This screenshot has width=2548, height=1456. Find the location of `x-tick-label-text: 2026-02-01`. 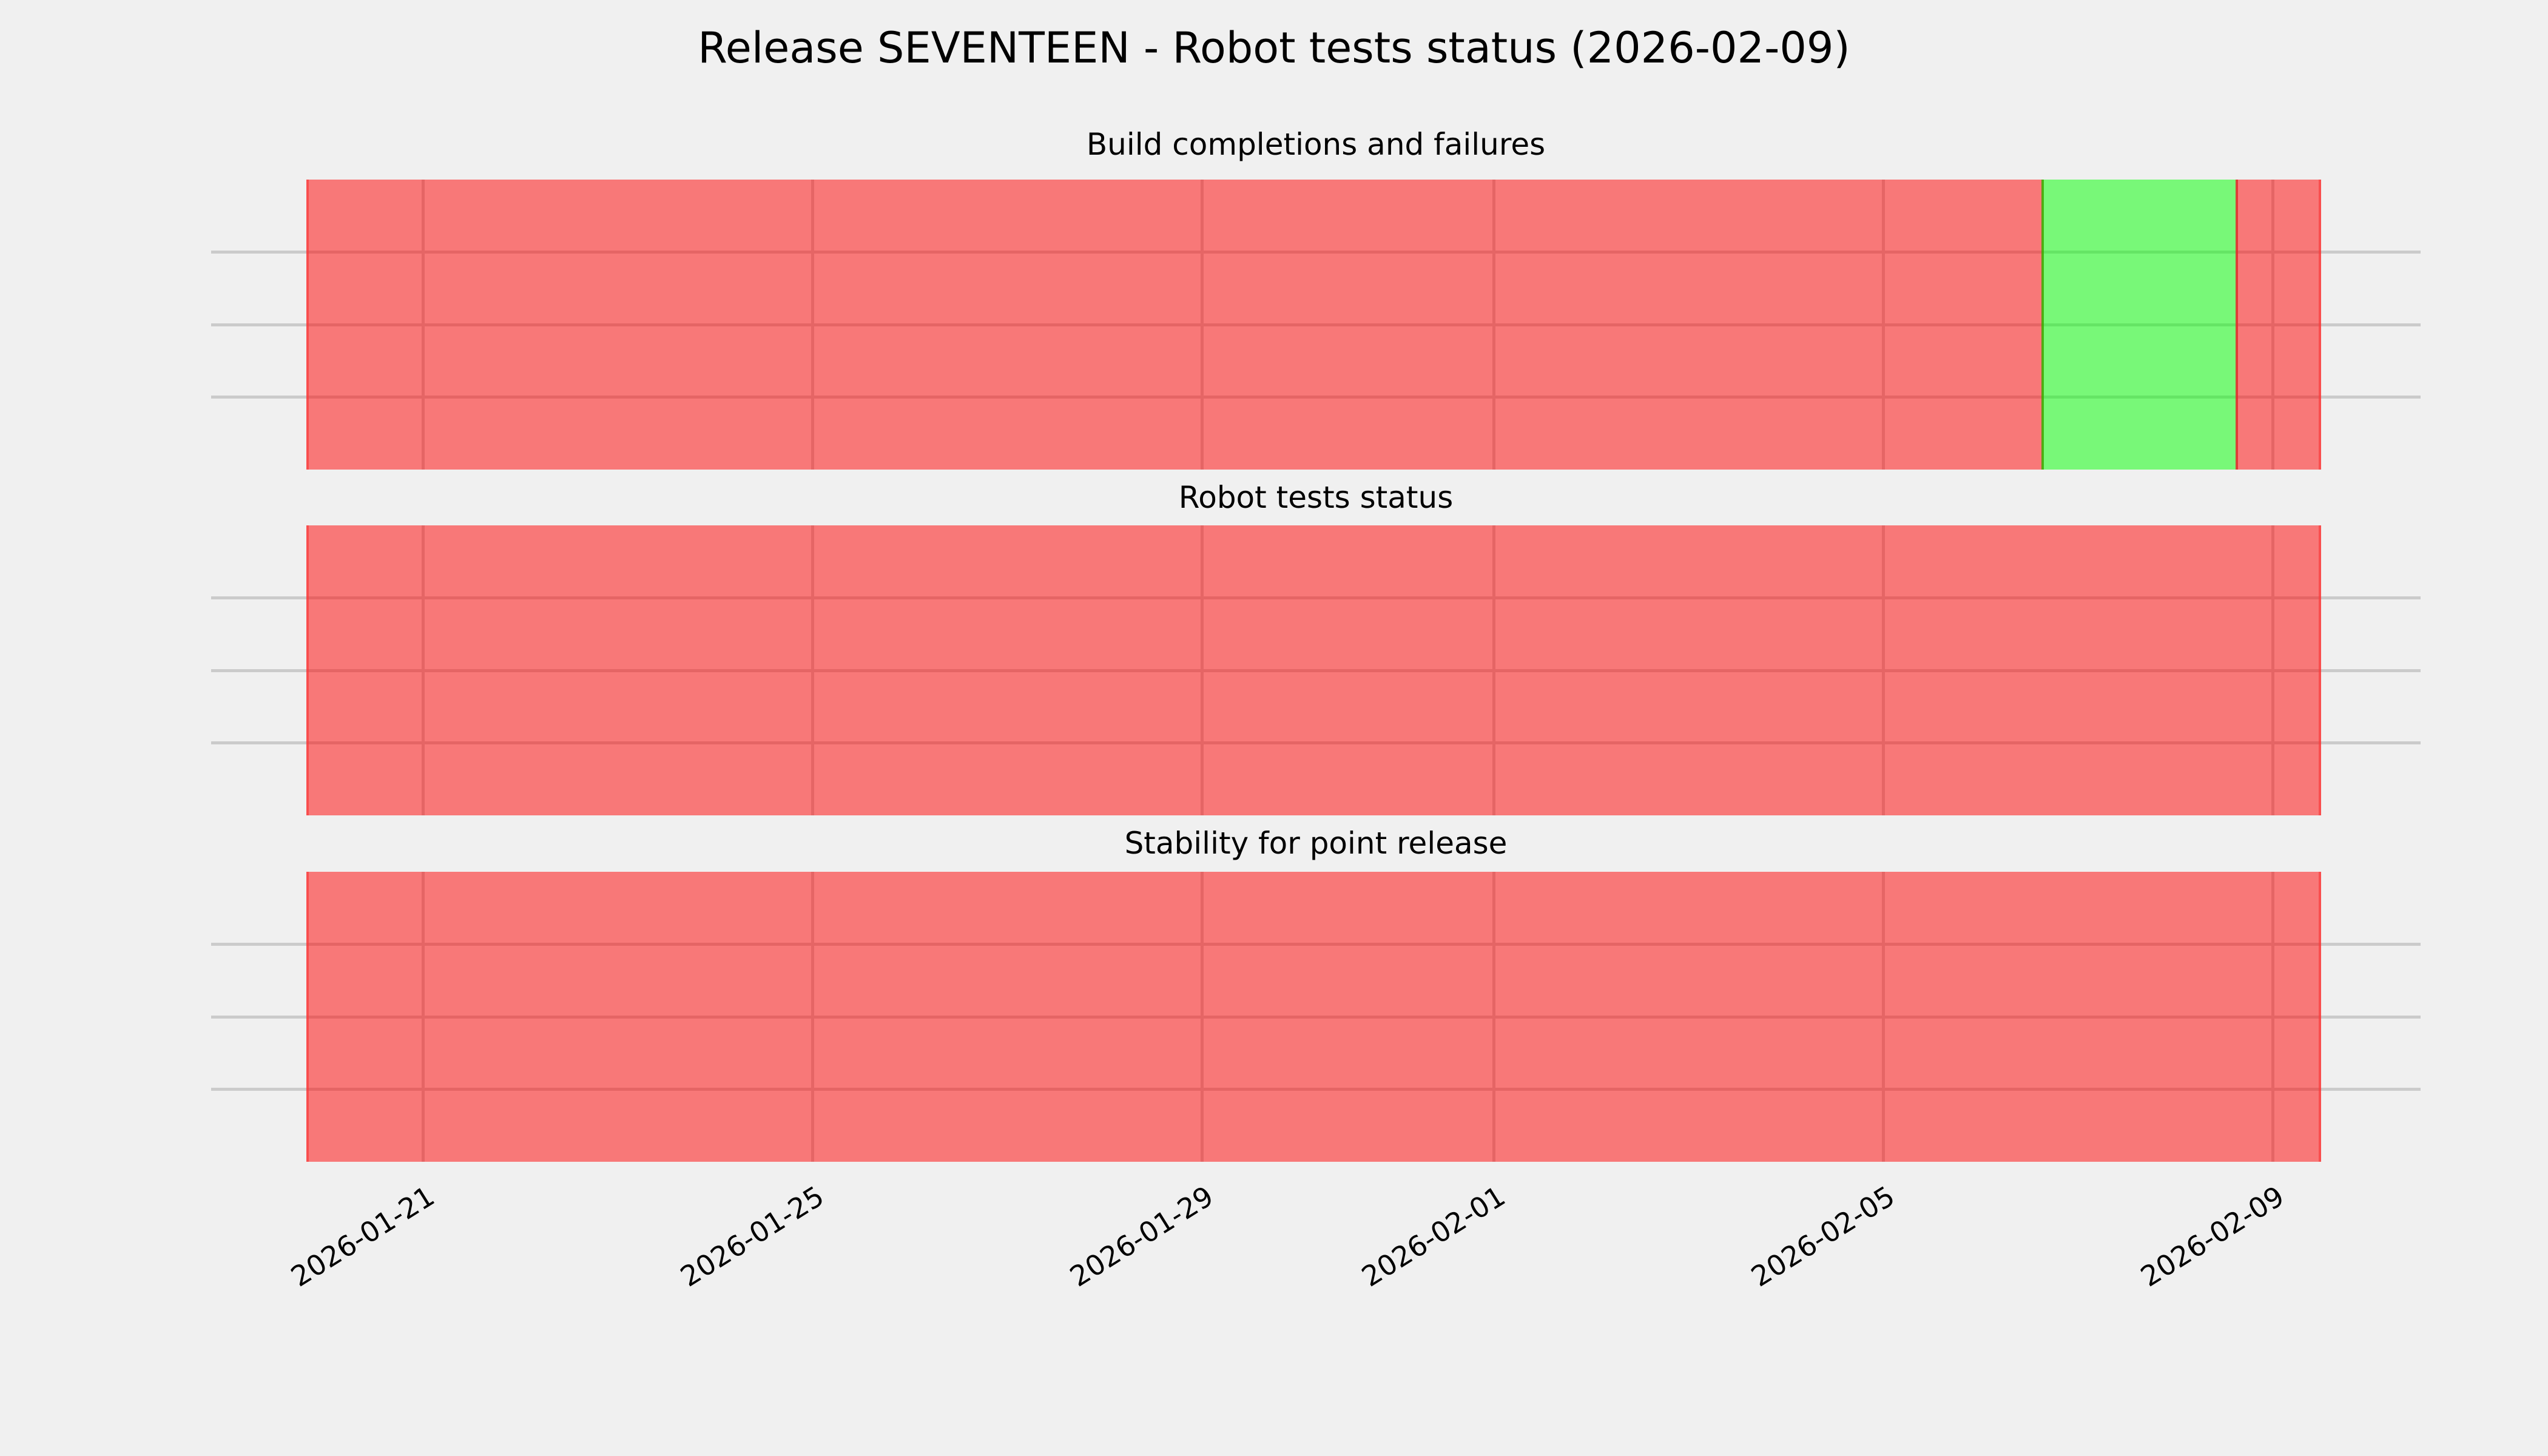

x-tick-label-text: 2026-02-01 is located at coordinates (1433, 1236).